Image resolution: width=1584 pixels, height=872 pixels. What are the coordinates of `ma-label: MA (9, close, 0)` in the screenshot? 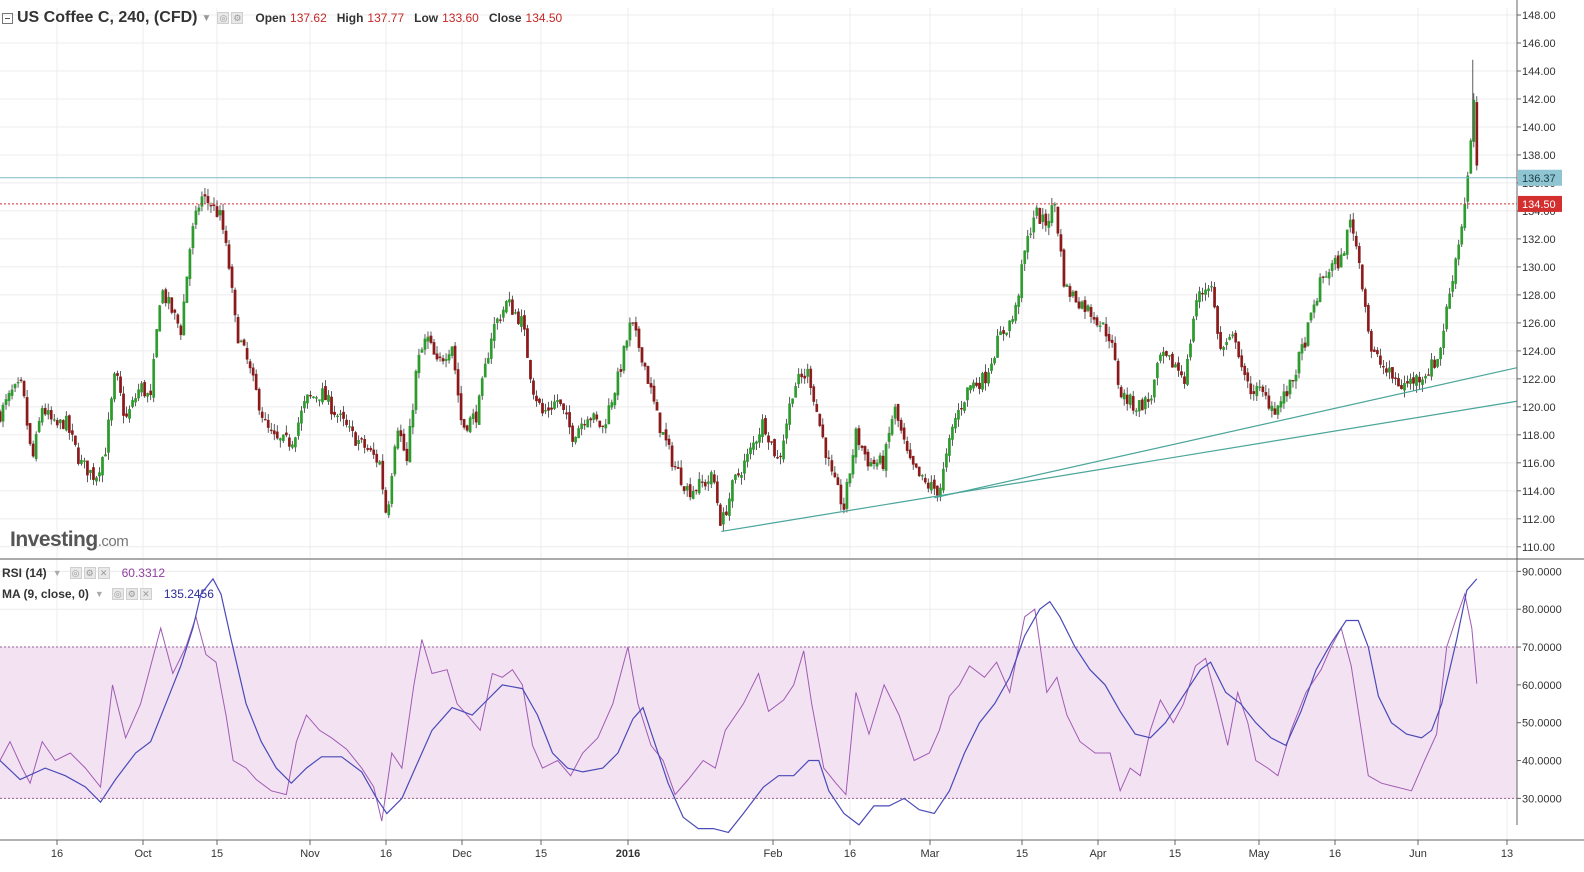 It's located at (45, 594).